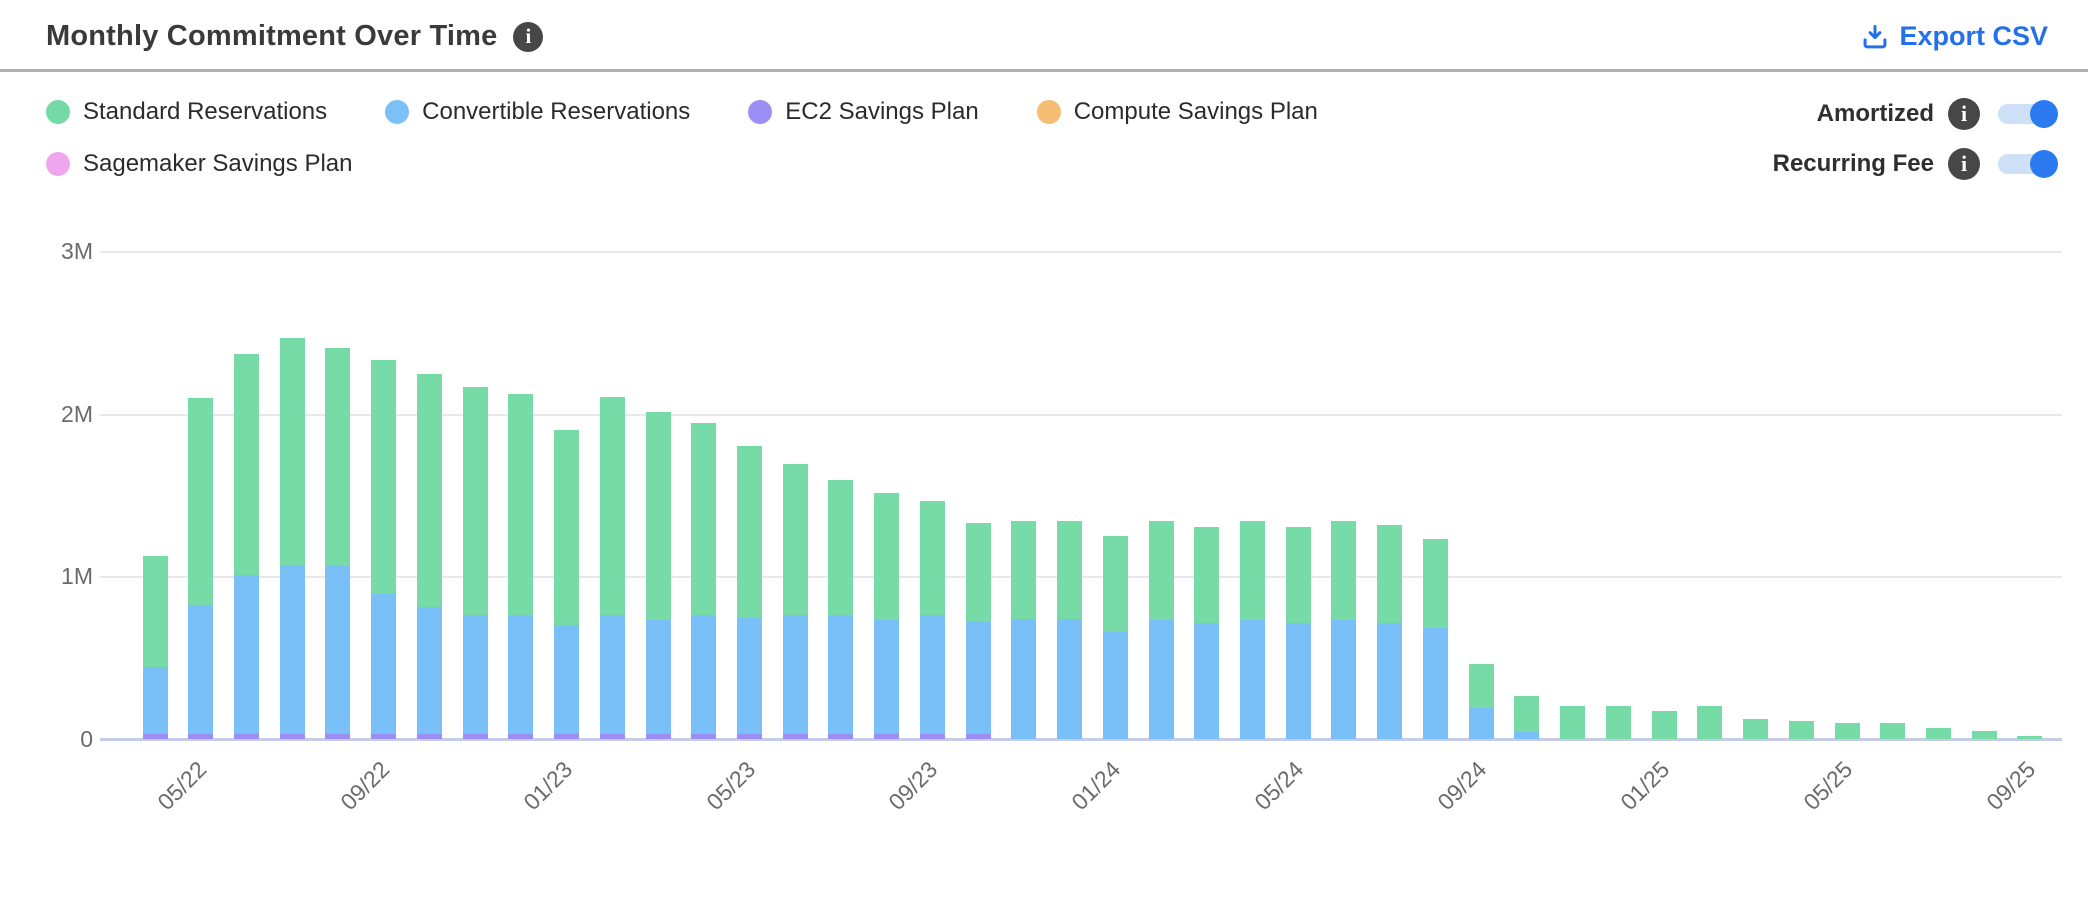  I want to click on bar-05/22, so click(201, 568).